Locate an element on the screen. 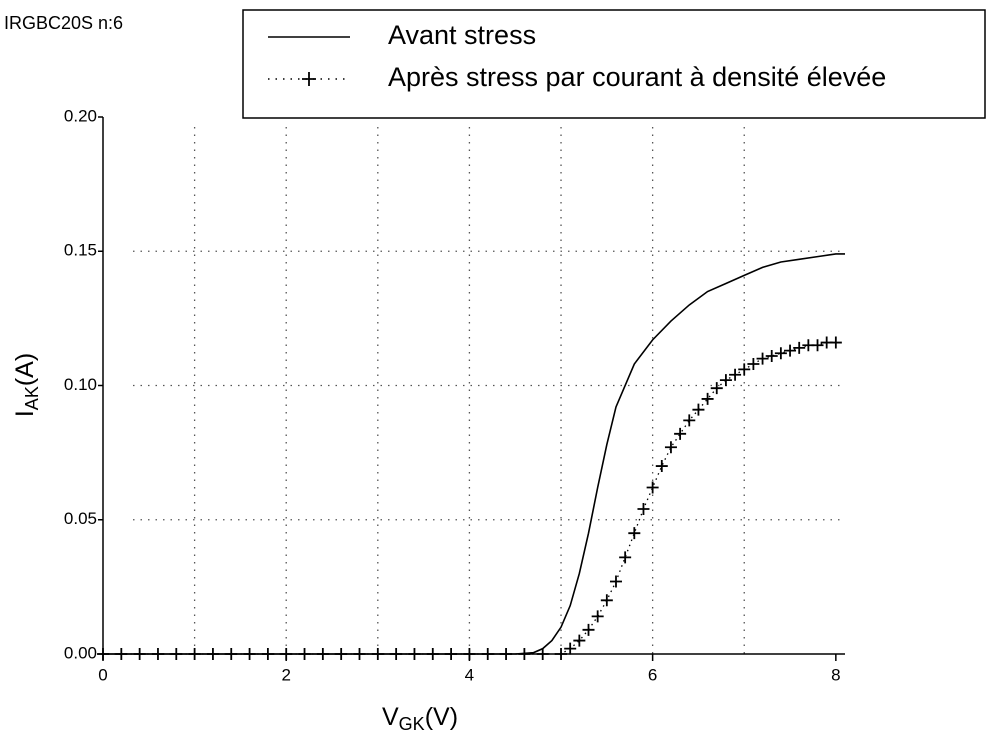 The width and height of the screenshot is (991, 749). y-tick-label: 0.05 is located at coordinates (80, 518).